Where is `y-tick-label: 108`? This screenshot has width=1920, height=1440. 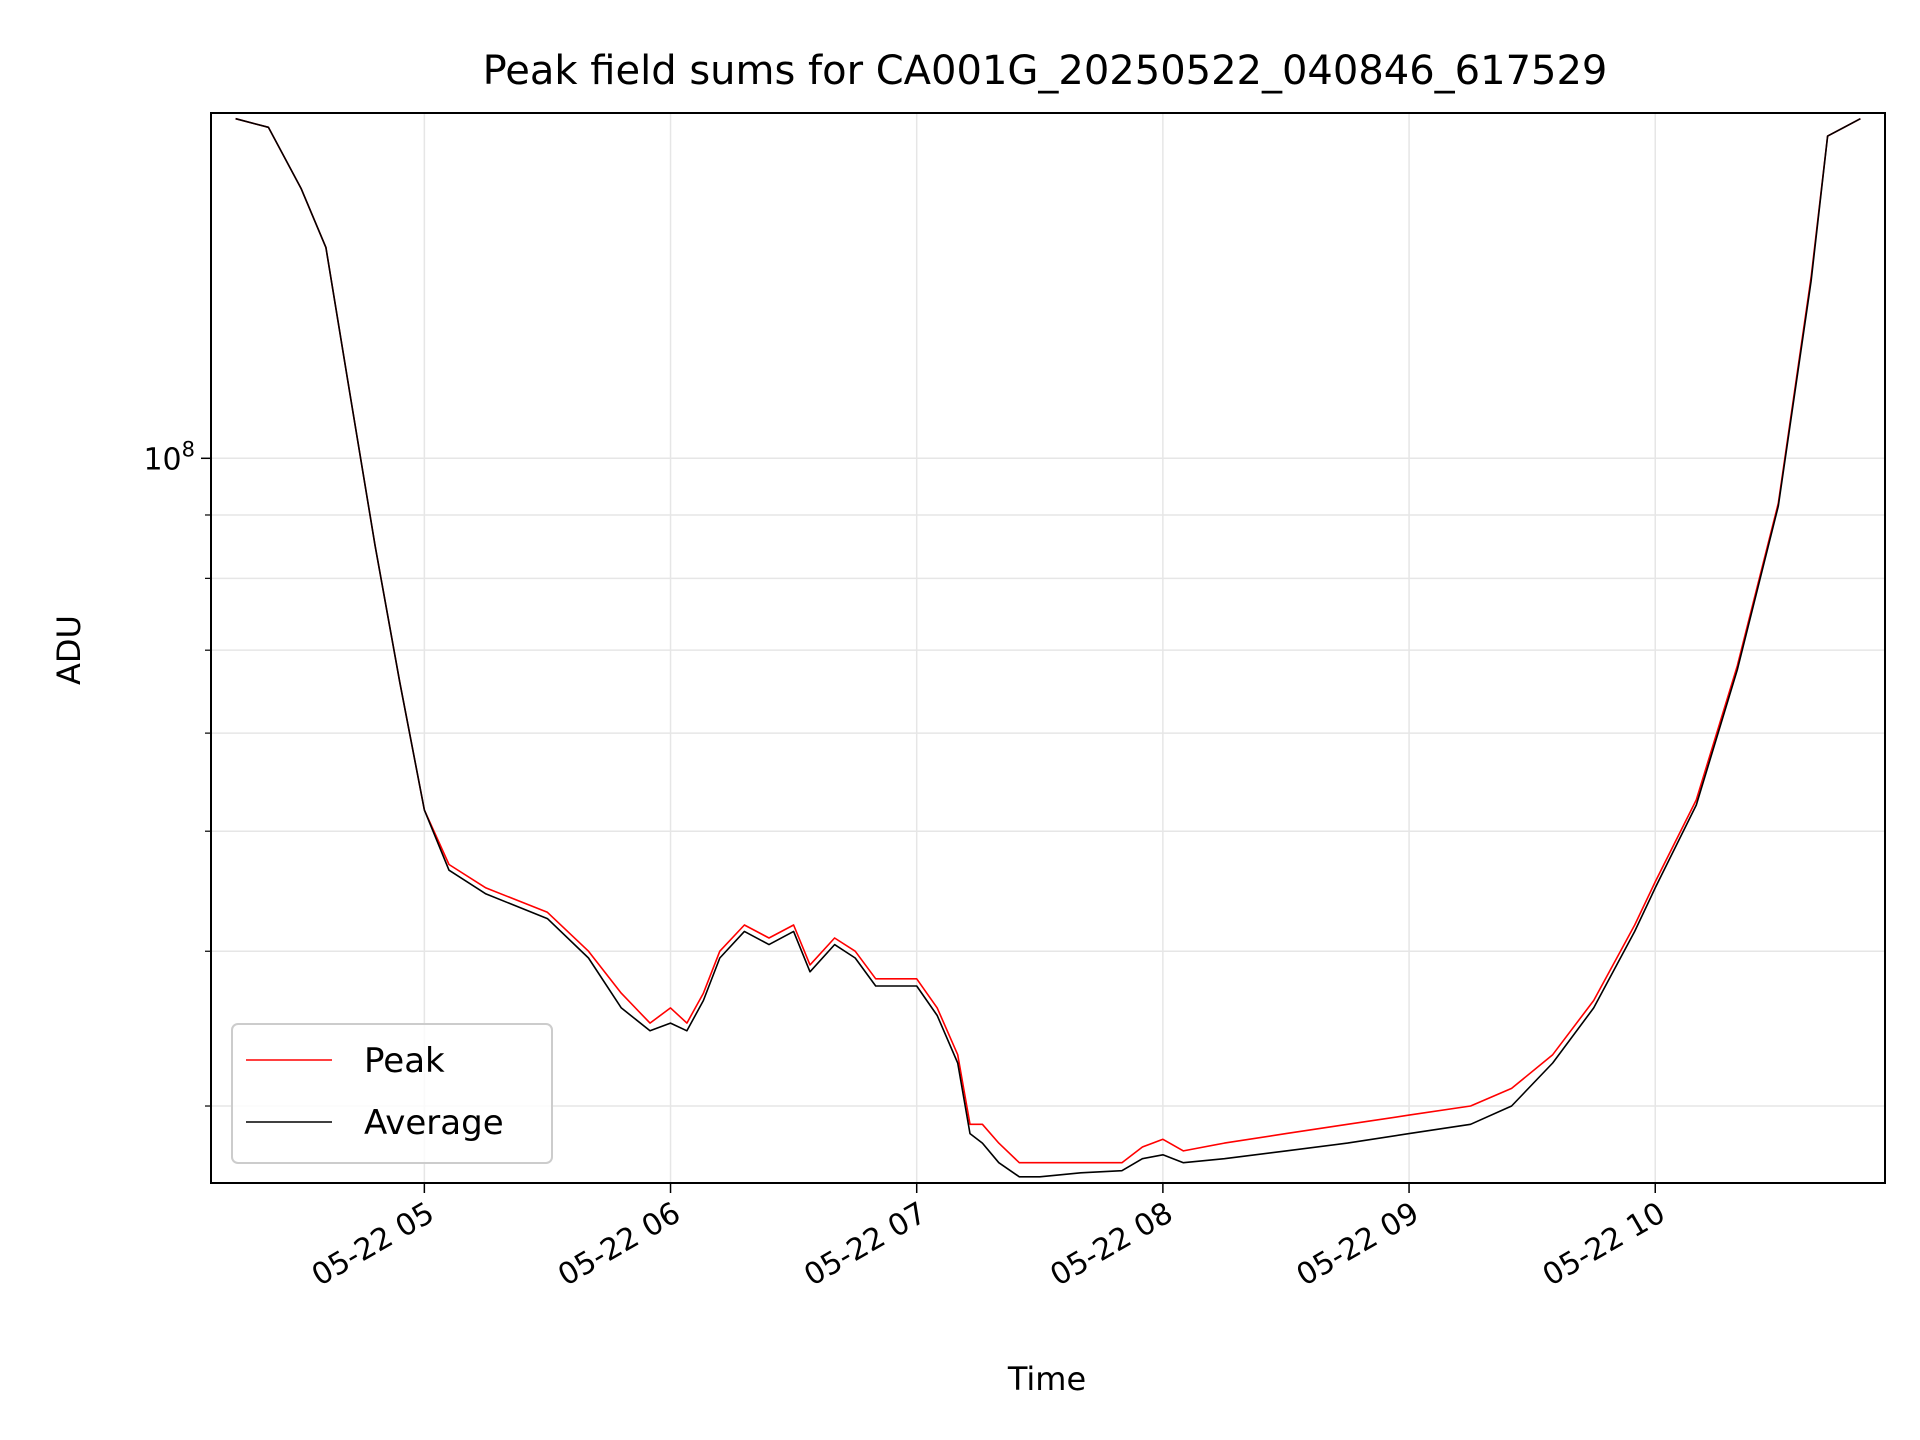 y-tick-label: 108 is located at coordinates (169, 457).